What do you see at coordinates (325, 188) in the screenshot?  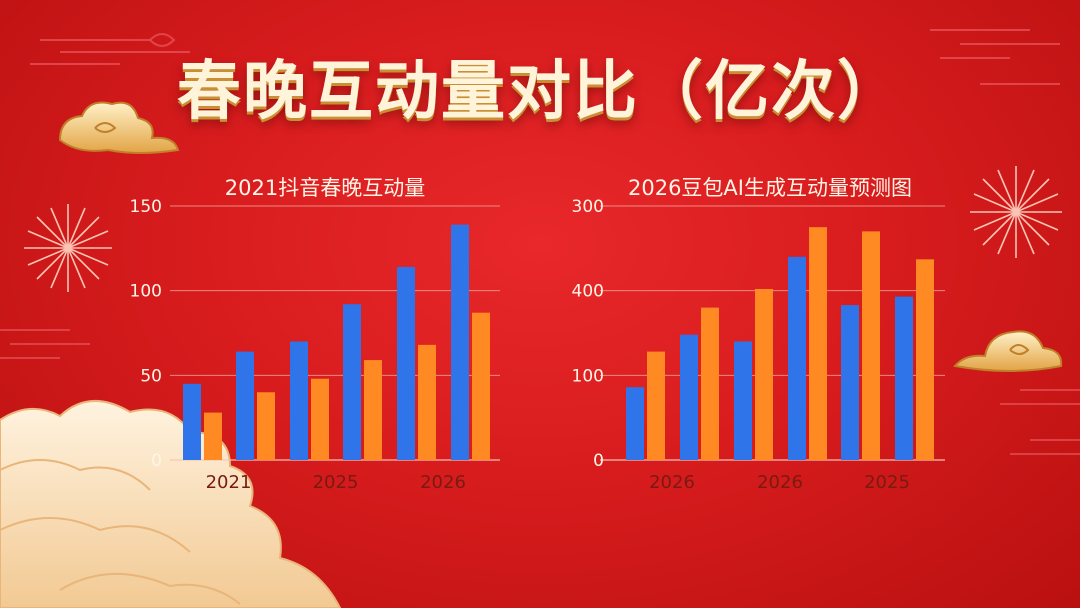 I see `chart-title-left: 2021抖音春晚互动量` at bounding box center [325, 188].